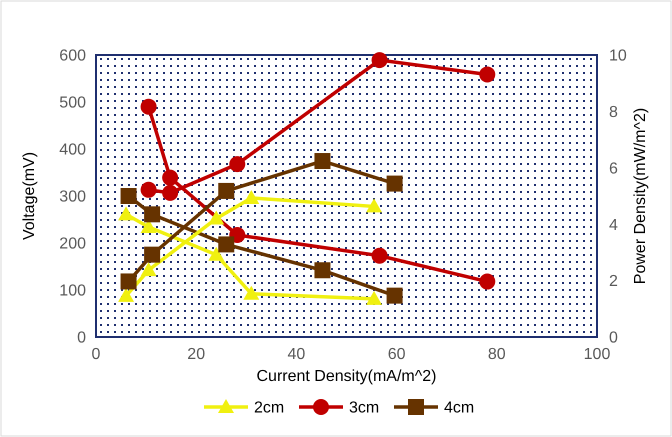 This screenshot has height=437, width=672. I want to click on y-tick-label: 300, so click(72, 197).